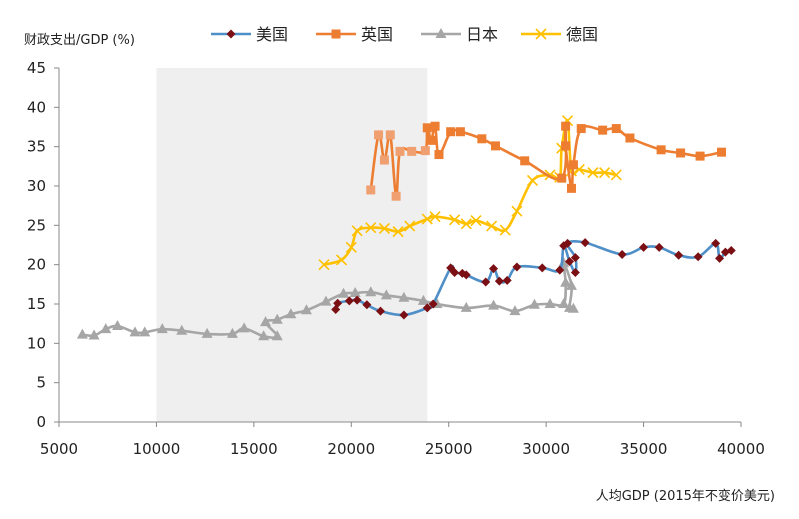 This screenshot has height=519, width=799. What do you see at coordinates (43, 245) in the screenshot?
I see `y-ticks: 0 5 10 15 20 25 30 35 40 45` at bounding box center [43, 245].